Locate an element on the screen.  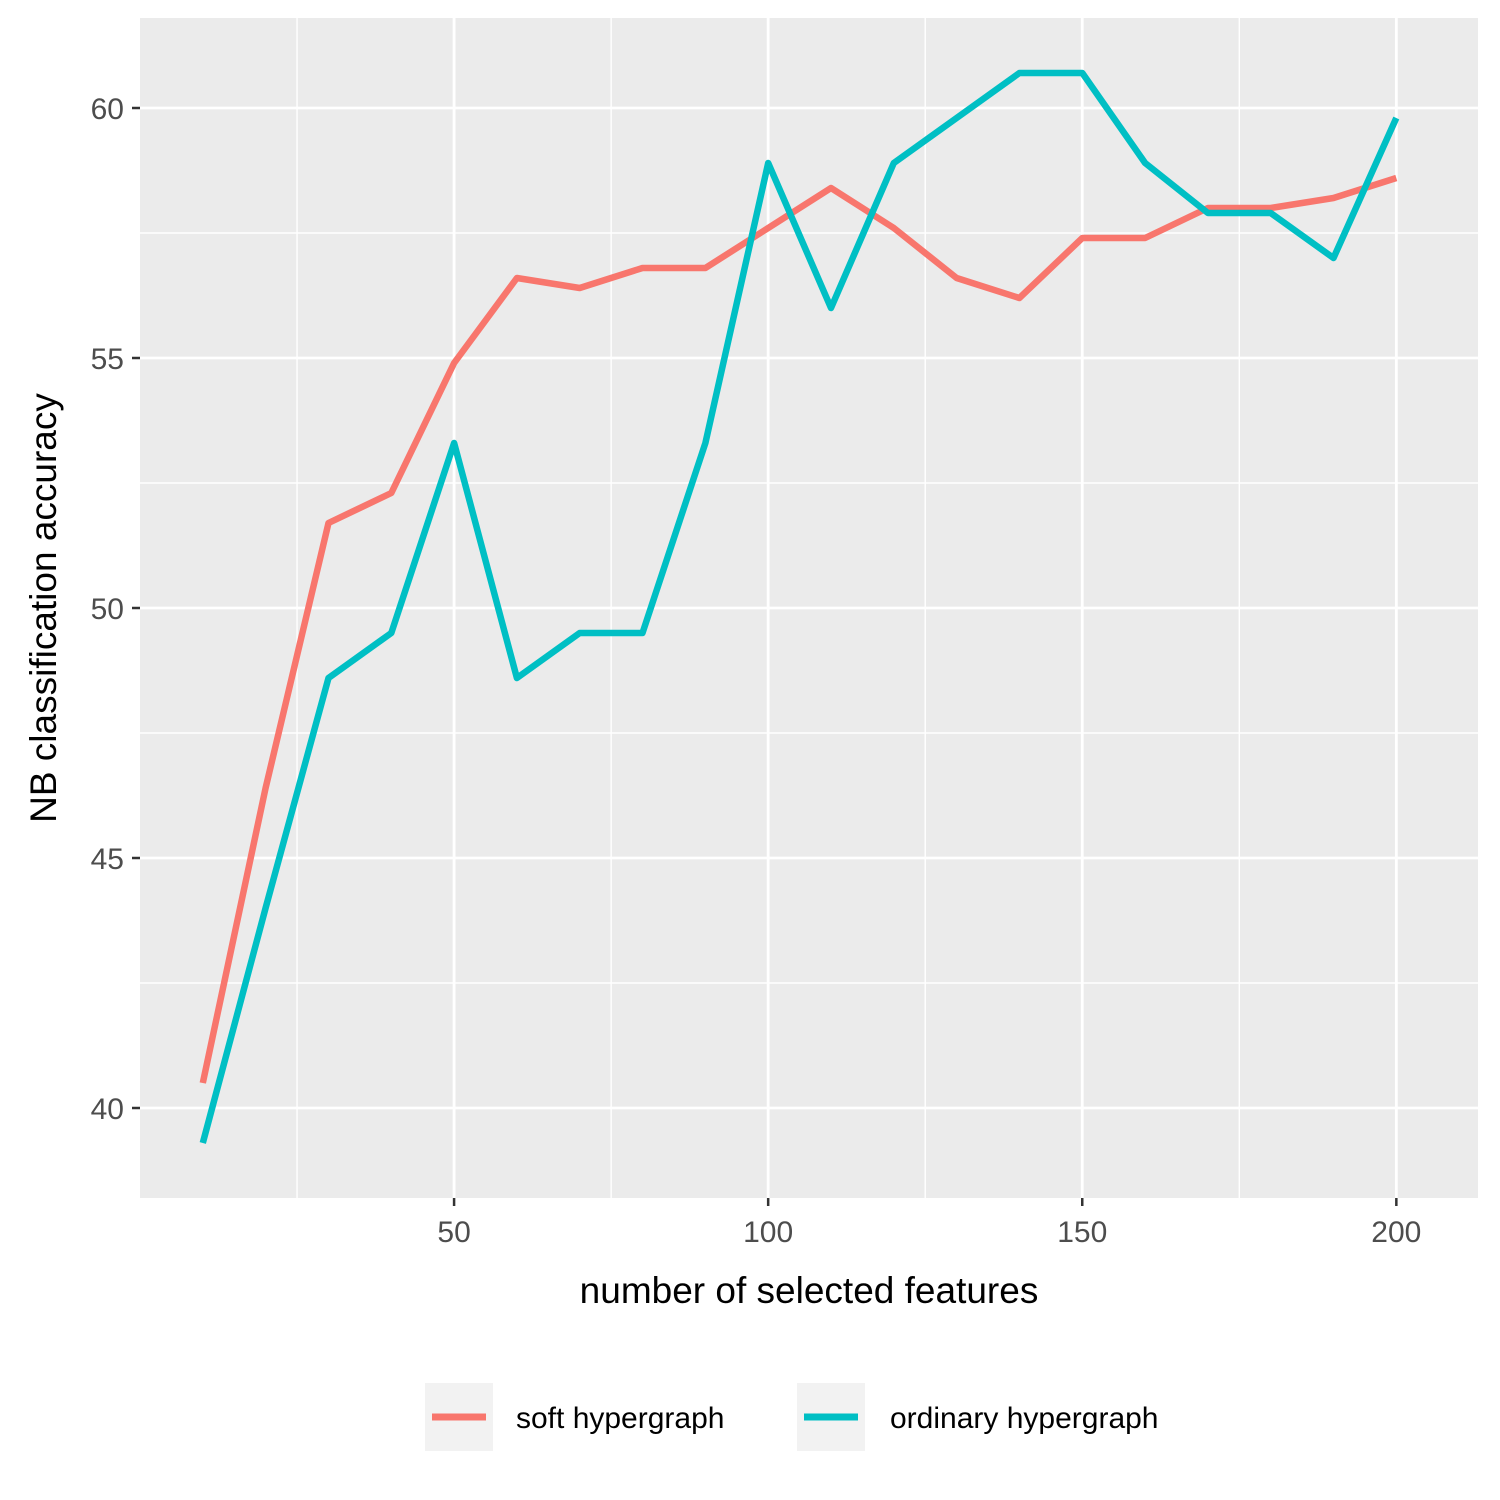
y-tick-label: 60 is located at coordinates (107, 109).